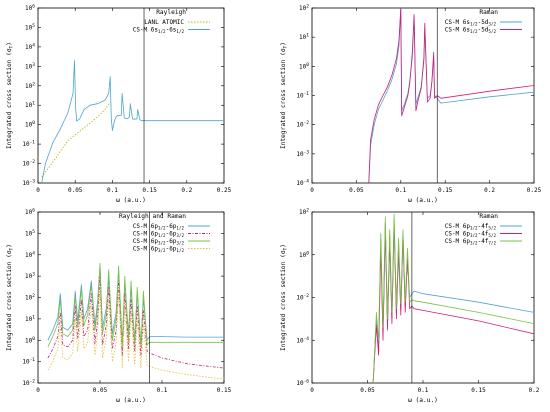 The height and width of the screenshot is (412, 550). Describe the element at coordinates (471, 23) in the screenshot. I see `legend-entry-label: CS-M 6s1/2-5d3/2` at that location.